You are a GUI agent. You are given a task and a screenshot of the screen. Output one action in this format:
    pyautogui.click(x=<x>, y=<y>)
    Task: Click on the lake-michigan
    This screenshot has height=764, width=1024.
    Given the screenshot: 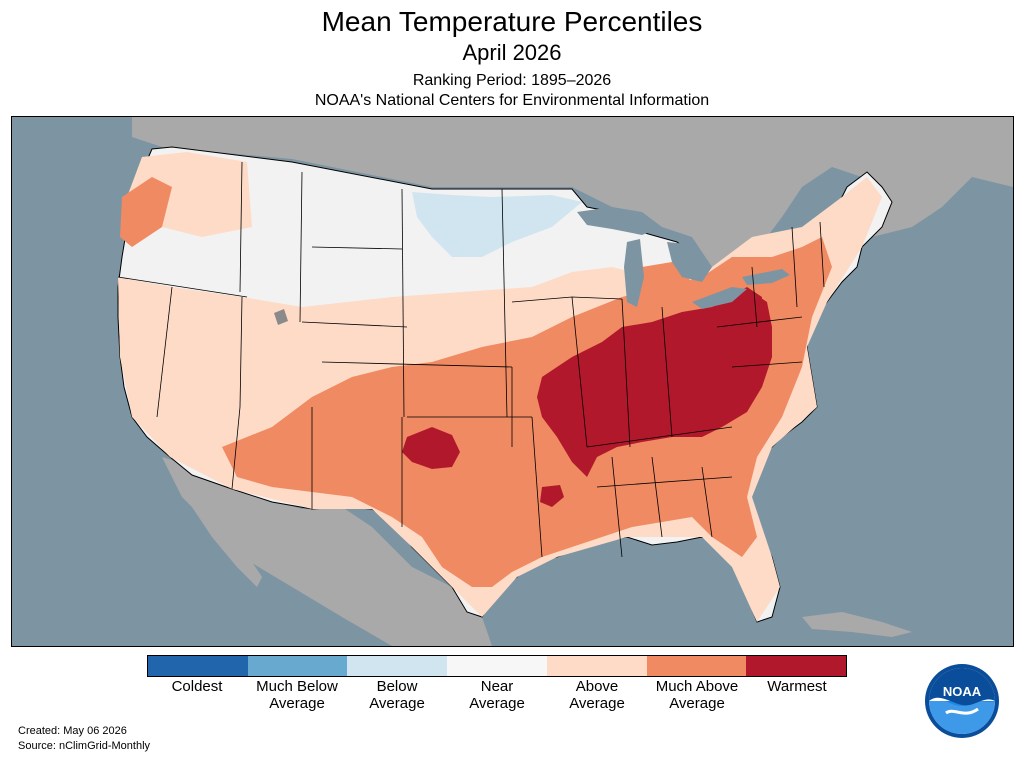 What is the action you would take?
    pyautogui.click(x=634, y=273)
    